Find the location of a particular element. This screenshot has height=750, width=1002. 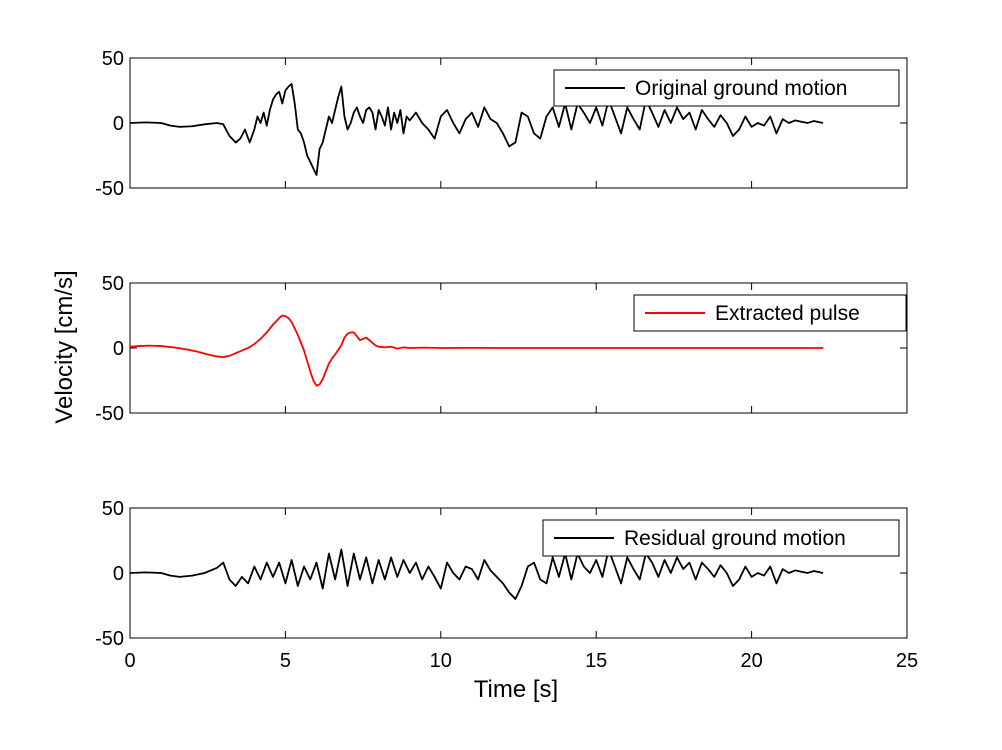

x-tick-label: 15 is located at coordinates (596, 661).